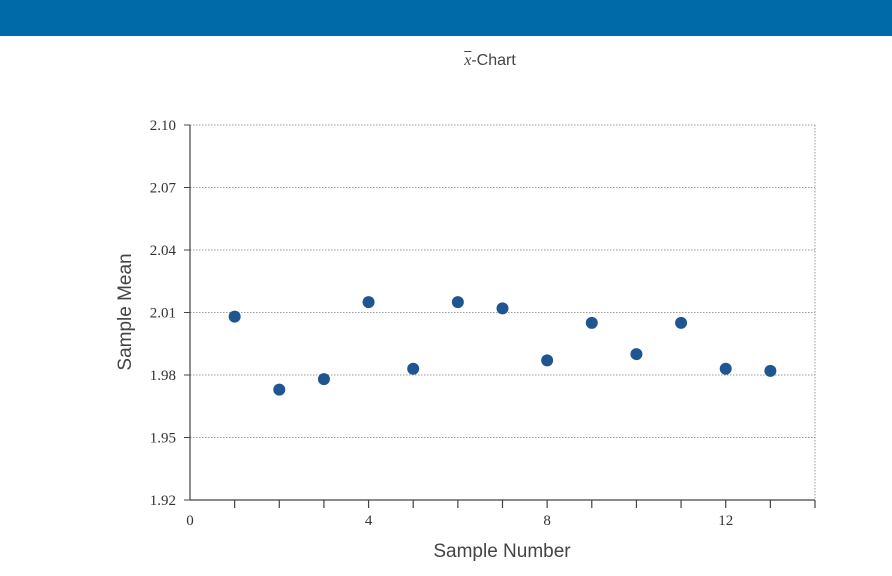 The width and height of the screenshot is (892, 576). I want to click on y-tick-label: 2.10, so click(163, 126).